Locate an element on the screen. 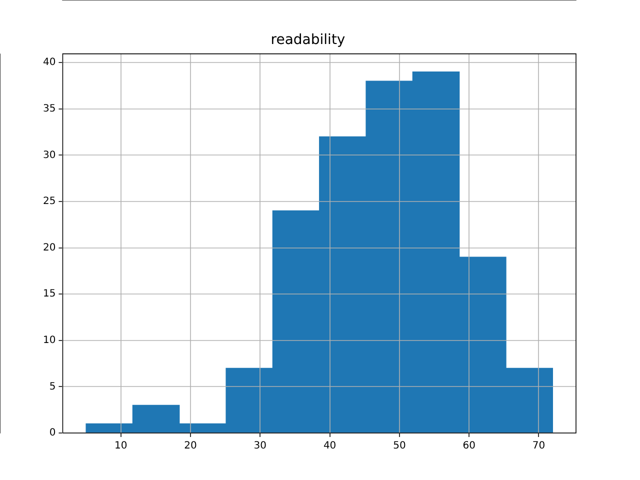  y-tick-label: 5 is located at coordinates (52, 386).